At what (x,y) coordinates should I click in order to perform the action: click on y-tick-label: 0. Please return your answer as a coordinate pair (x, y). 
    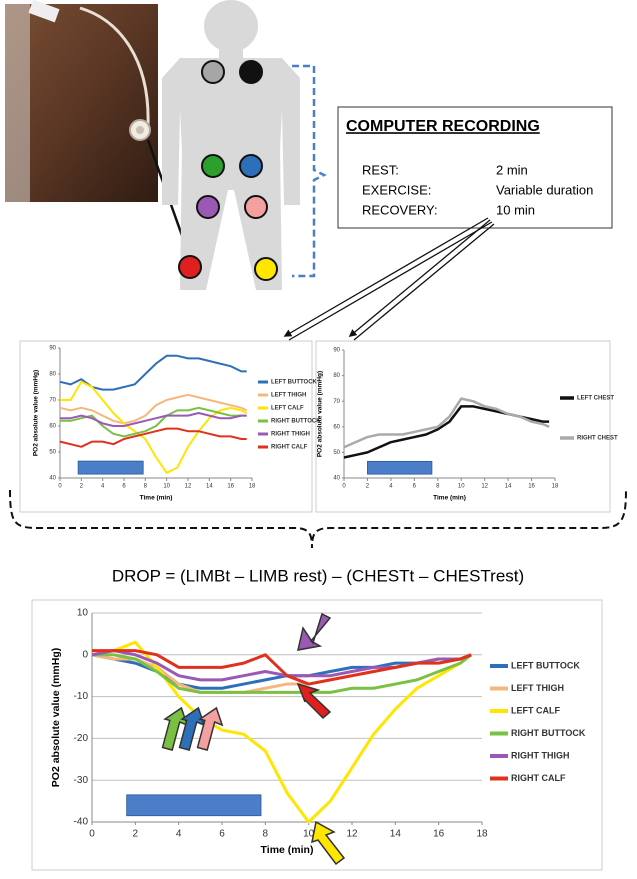
    Looking at the image, I should click on (85, 654).